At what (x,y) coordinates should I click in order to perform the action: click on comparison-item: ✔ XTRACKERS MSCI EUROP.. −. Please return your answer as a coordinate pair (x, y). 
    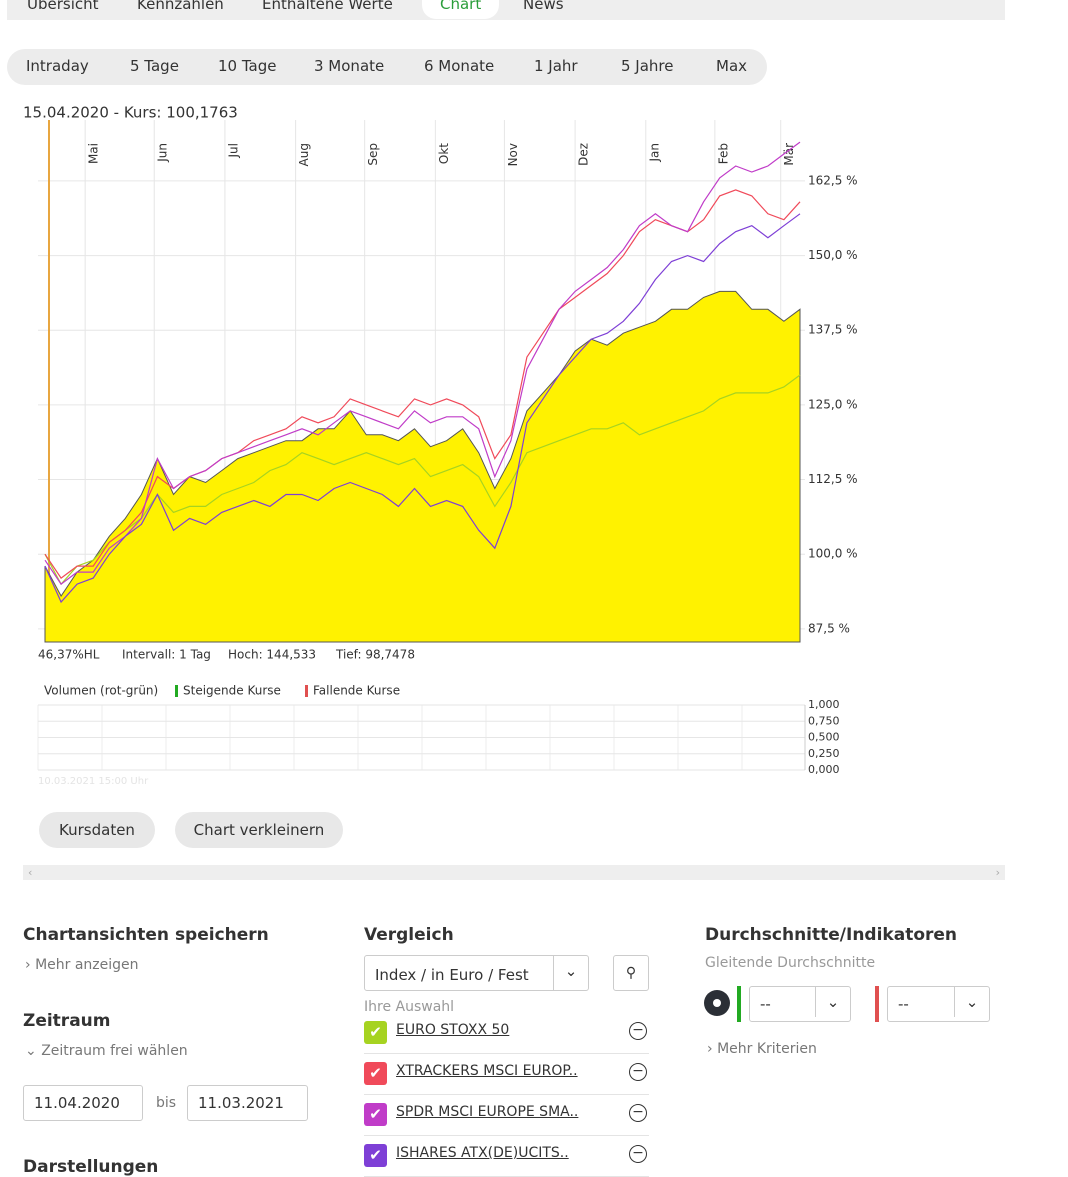
    Looking at the image, I should click on (506, 1074).